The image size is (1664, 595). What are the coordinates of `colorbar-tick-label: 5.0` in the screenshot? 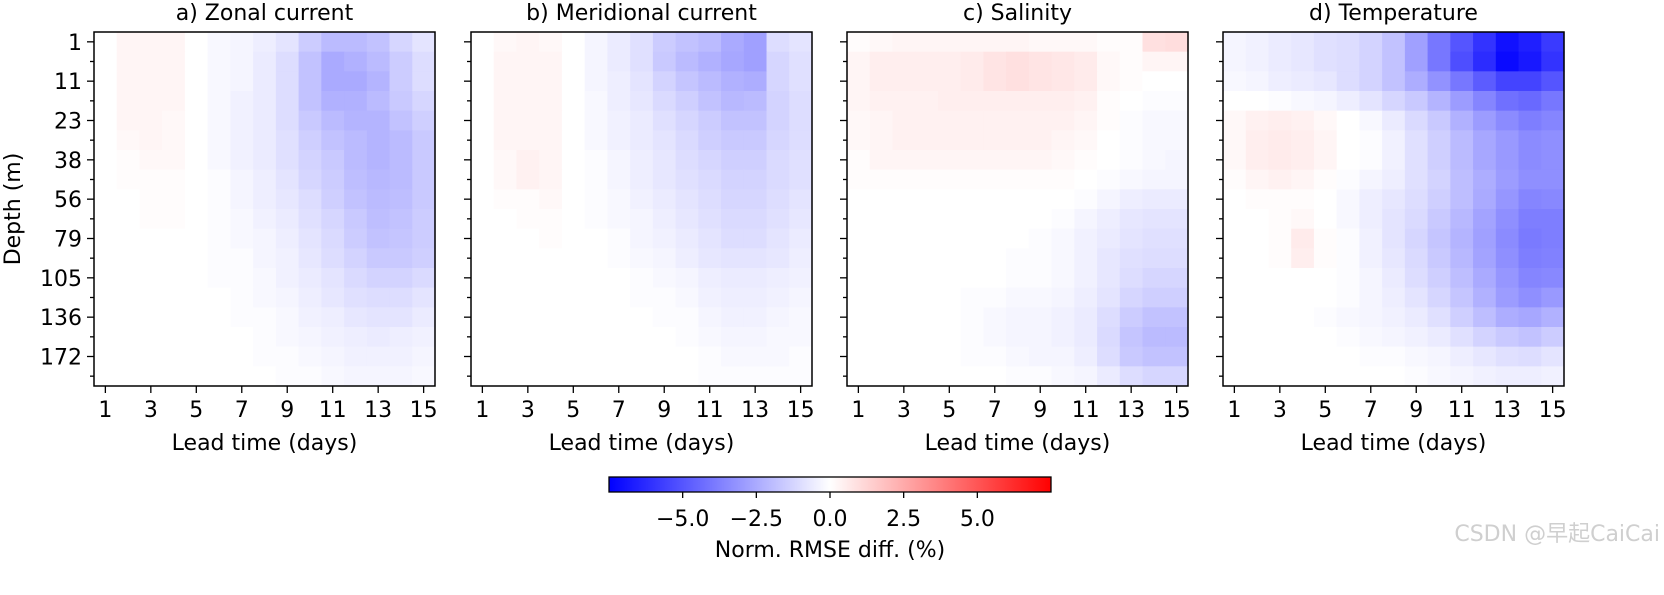 It's located at (977, 519).